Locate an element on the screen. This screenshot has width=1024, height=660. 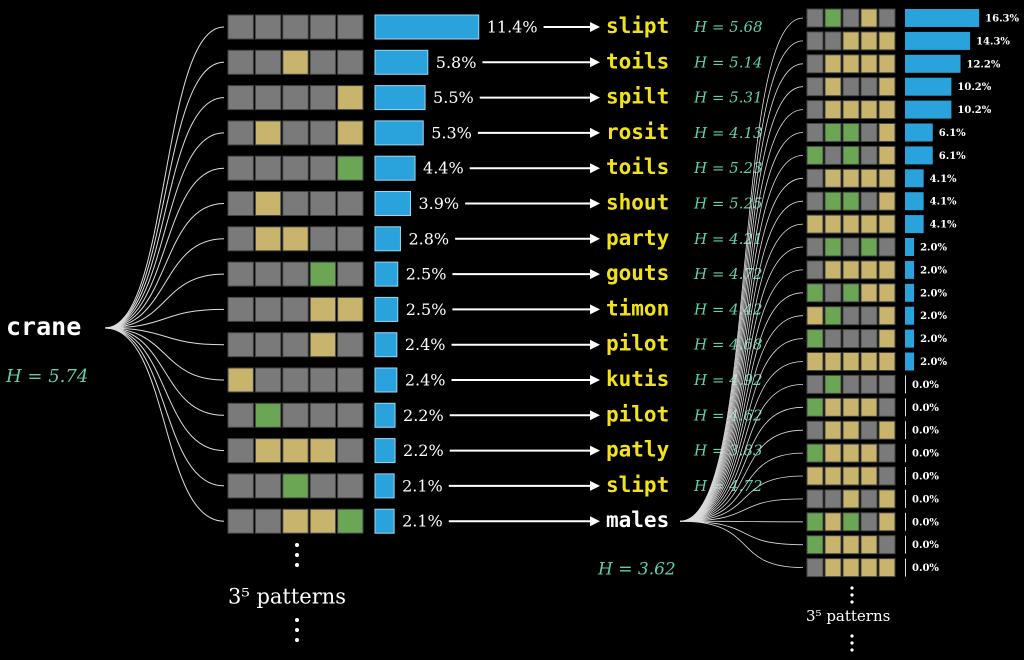
entropy-label: H = 5.14 is located at coordinates (728, 62).